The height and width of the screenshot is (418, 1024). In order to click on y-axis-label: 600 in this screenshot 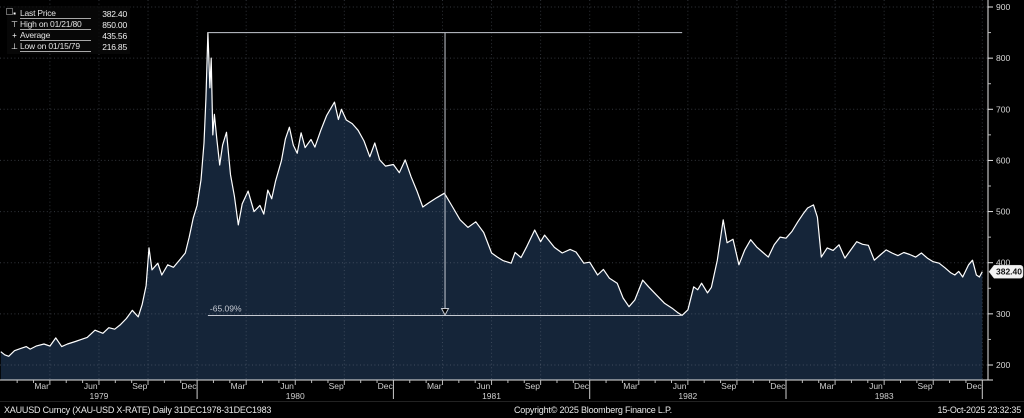, I will do `click(1003, 160)`.